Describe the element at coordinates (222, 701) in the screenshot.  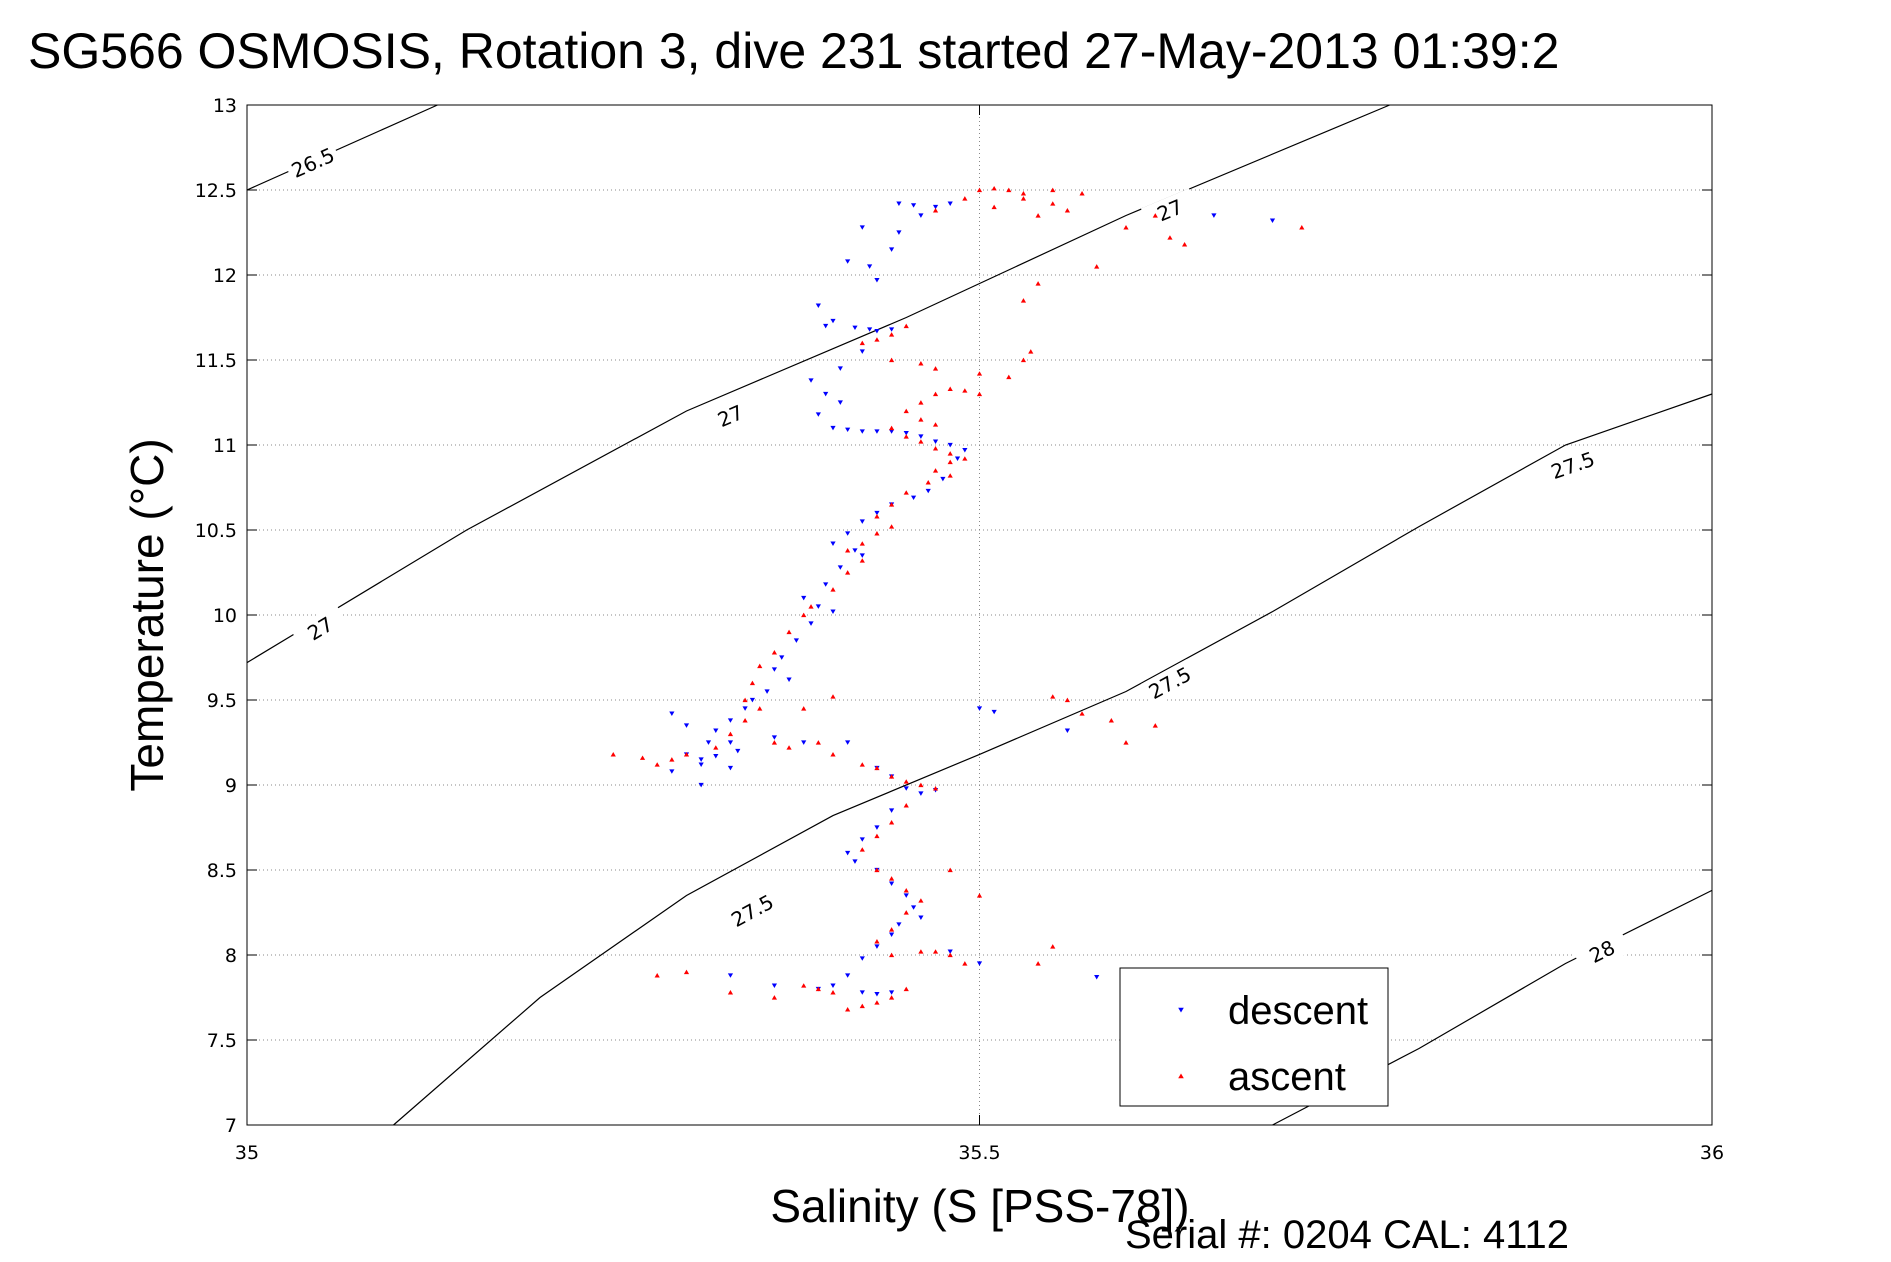
I see `y-tick-label: 9.5` at that location.